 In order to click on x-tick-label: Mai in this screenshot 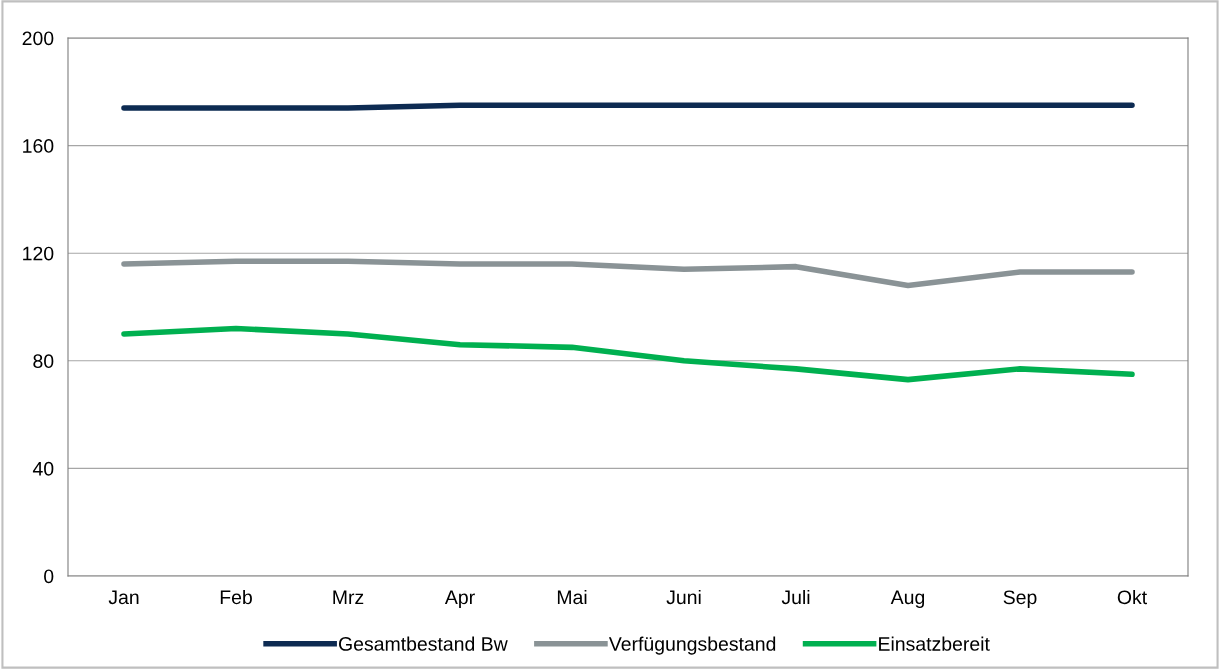, I will do `click(572, 597)`.